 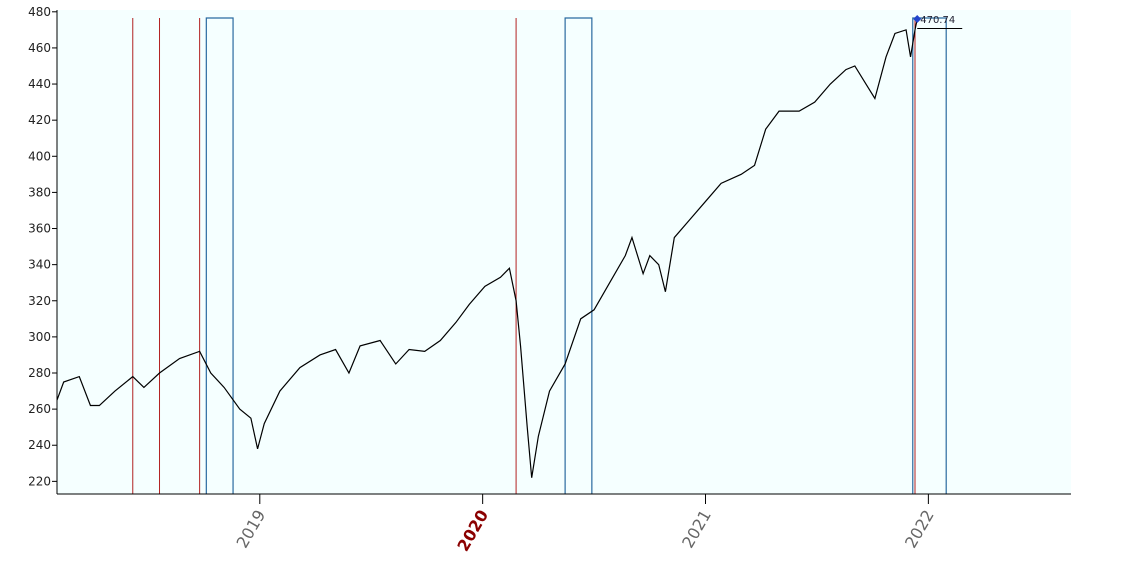 What do you see at coordinates (39, 156) in the screenshot?
I see `y-tick-label: 400` at bounding box center [39, 156].